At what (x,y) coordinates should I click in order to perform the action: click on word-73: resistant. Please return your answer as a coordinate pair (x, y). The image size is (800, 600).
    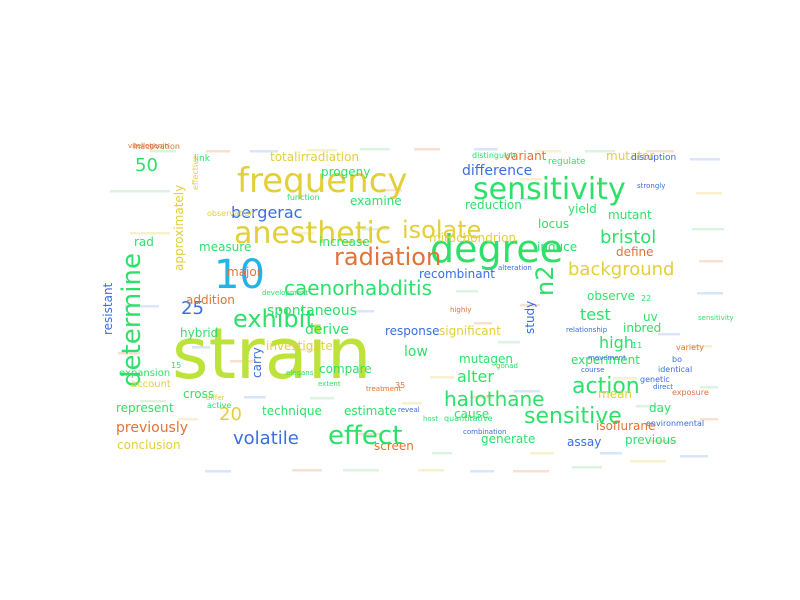
    Looking at the image, I should click on (108, 308).